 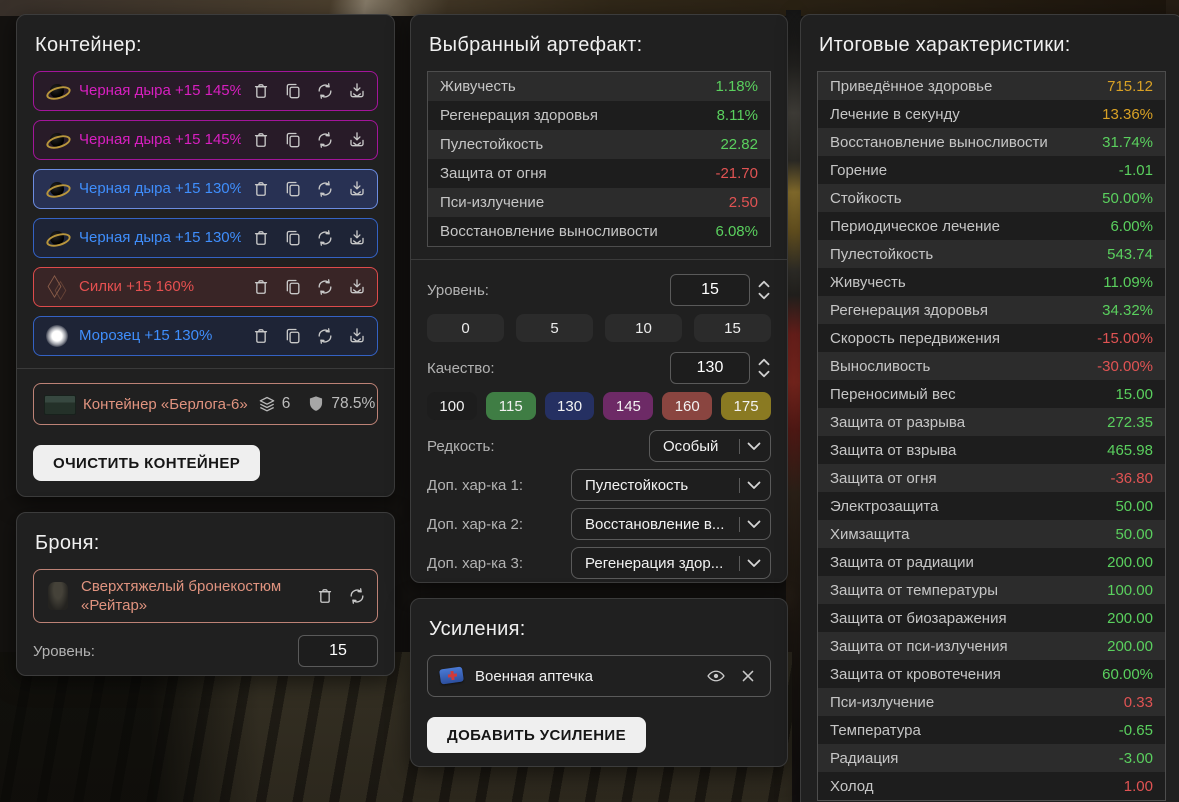 I want to click on armor-item: Сверхтяжелый бронекостюм «Рейтар», so click(x=205, y=596).